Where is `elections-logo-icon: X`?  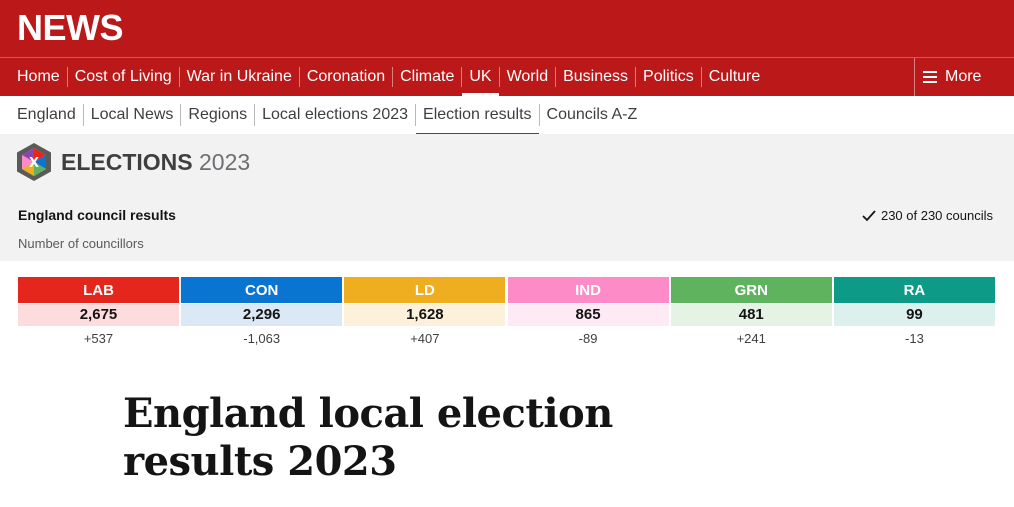
elections-logo-icon: X is located at coordinates (34, 162).